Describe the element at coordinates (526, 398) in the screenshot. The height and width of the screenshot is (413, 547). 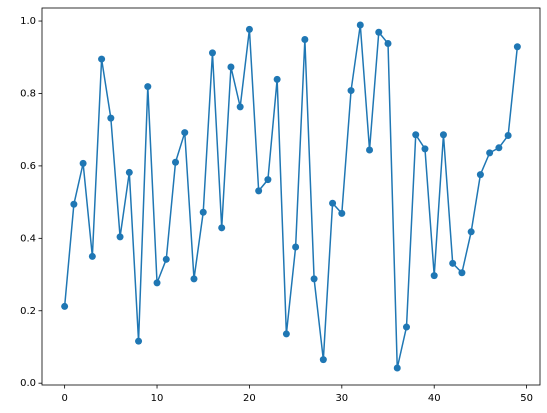
I see `x-tick-label: 50` at that location.